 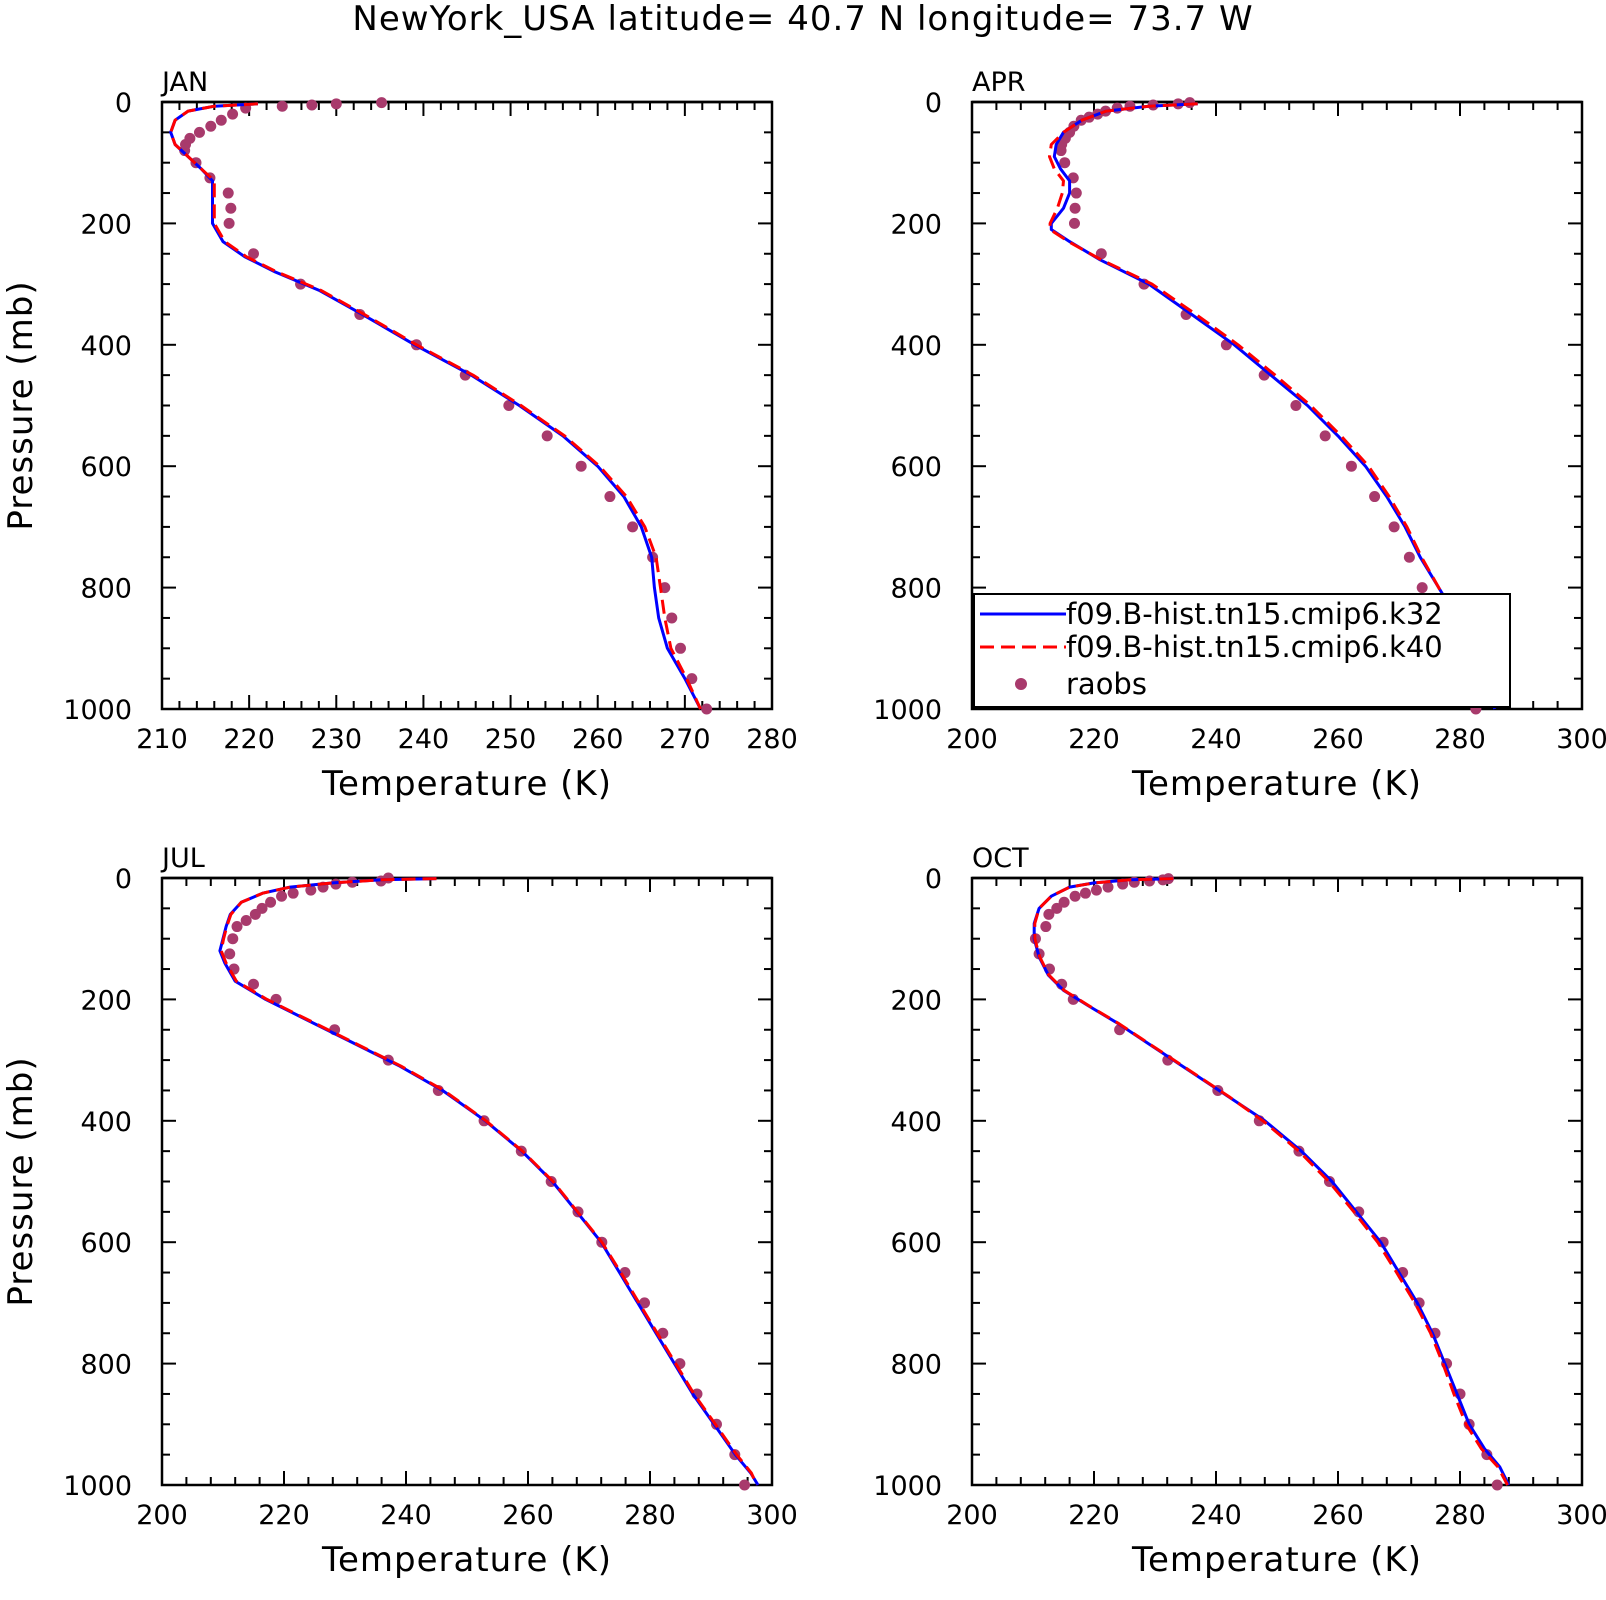 I want to click on panel-label: OCT, so click(x=1000, y=858).